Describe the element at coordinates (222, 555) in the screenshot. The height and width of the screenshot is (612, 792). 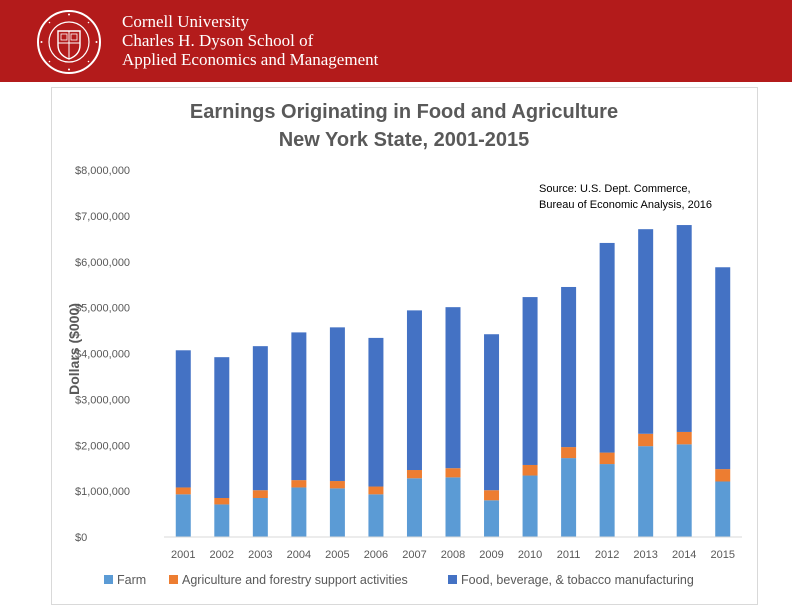
I see `x-tick-label: 2002` at that location.